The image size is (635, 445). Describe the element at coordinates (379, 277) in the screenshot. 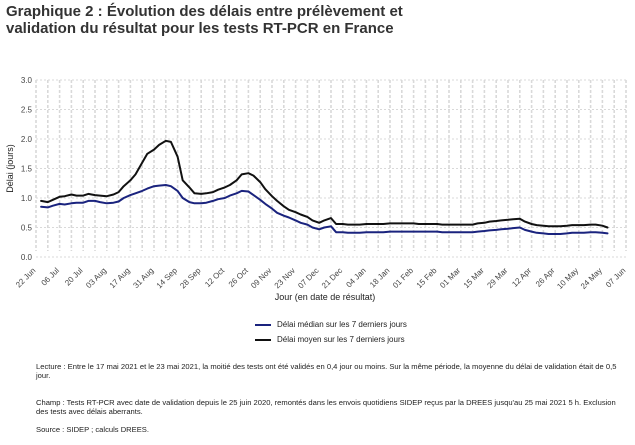

I see `x-tick-label: 18 Jan` at that location.